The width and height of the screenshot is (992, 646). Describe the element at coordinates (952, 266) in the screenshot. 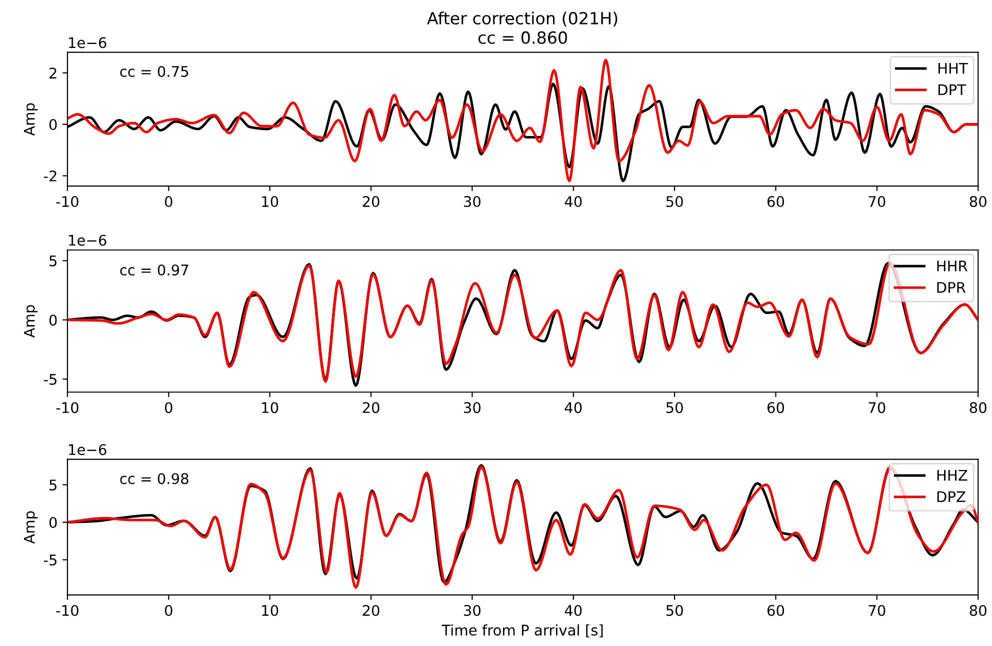

I see `legend-label: HHR` at that location.